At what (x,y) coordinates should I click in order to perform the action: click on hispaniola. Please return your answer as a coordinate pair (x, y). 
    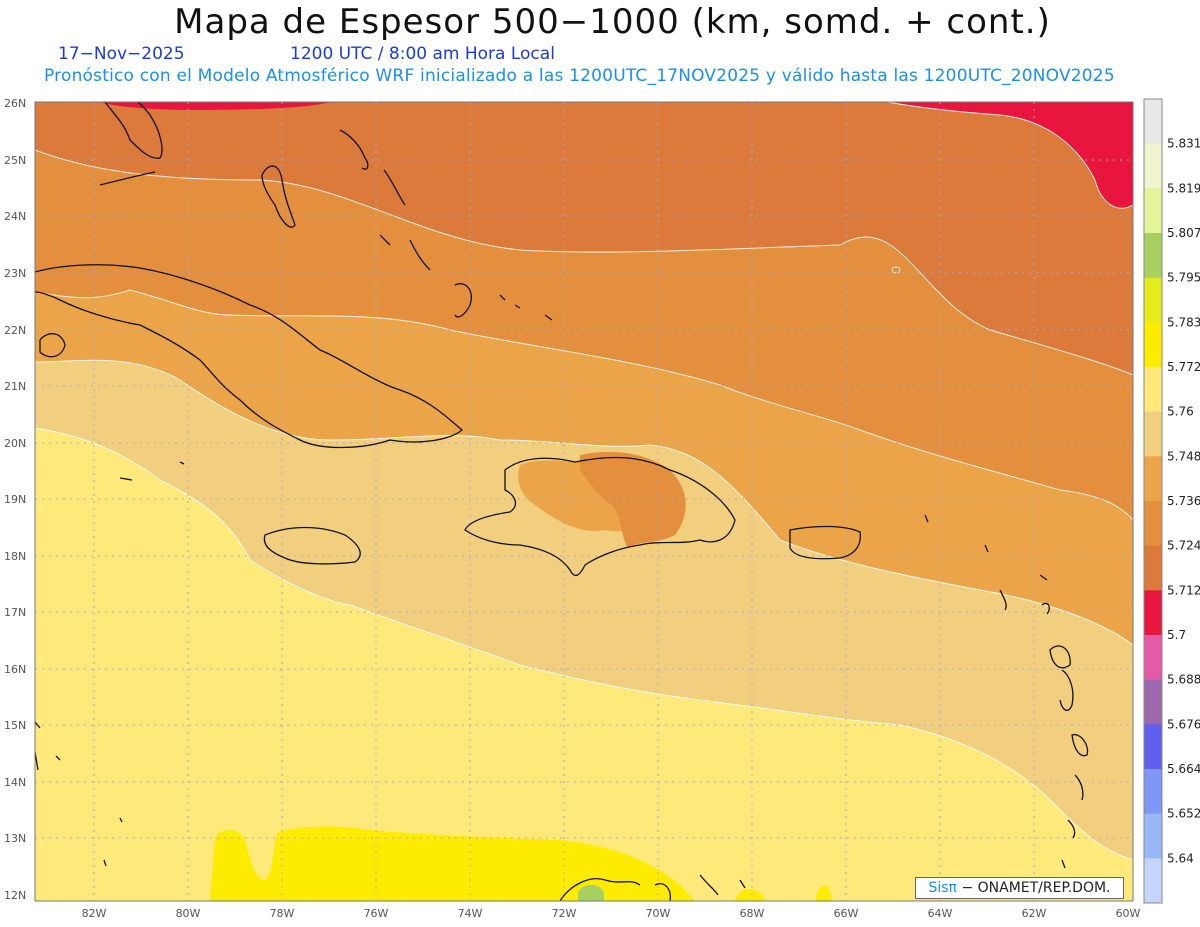
    Looking at the image, I should click on (600, 516).